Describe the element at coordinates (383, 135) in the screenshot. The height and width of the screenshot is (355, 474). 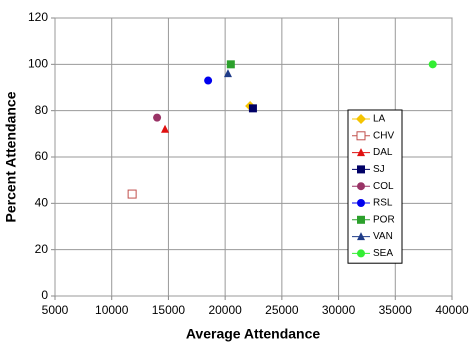
I see `legend-label: CHV` at that location.